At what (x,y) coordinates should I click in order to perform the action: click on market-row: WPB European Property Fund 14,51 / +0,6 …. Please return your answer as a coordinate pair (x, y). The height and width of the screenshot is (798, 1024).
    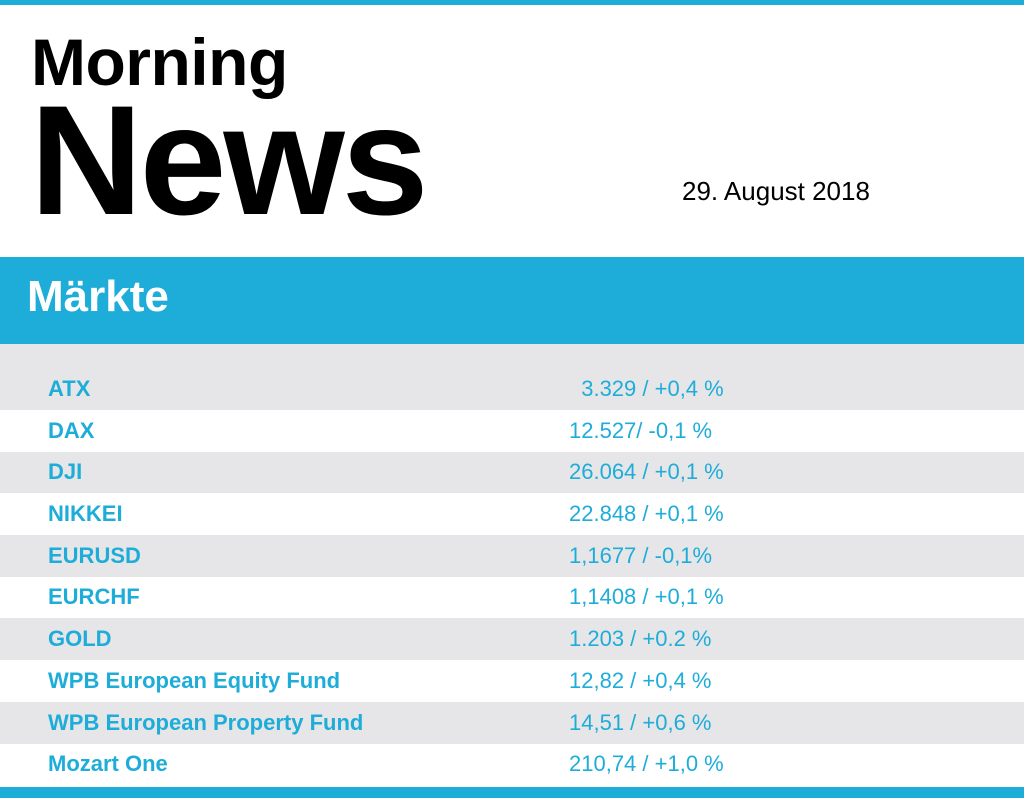
    Looking at the image, I should click on (512, 722).